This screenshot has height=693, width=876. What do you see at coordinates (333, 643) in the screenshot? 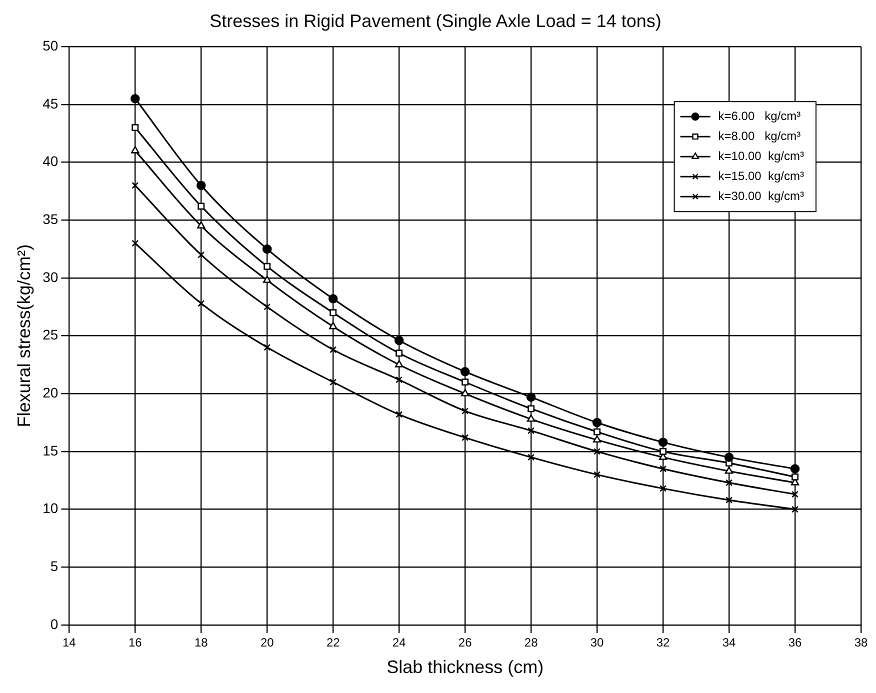
I see `x-tick-label: 22` at bounding box center [333, 643].